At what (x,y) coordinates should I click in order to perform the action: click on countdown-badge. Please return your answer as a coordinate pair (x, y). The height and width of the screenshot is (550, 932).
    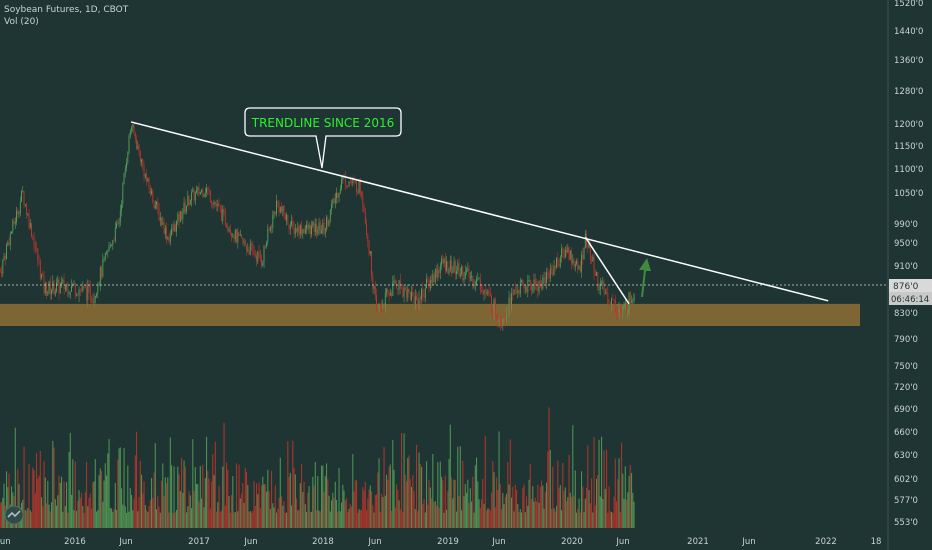
    Looking at the image, I should click on (910, 298).